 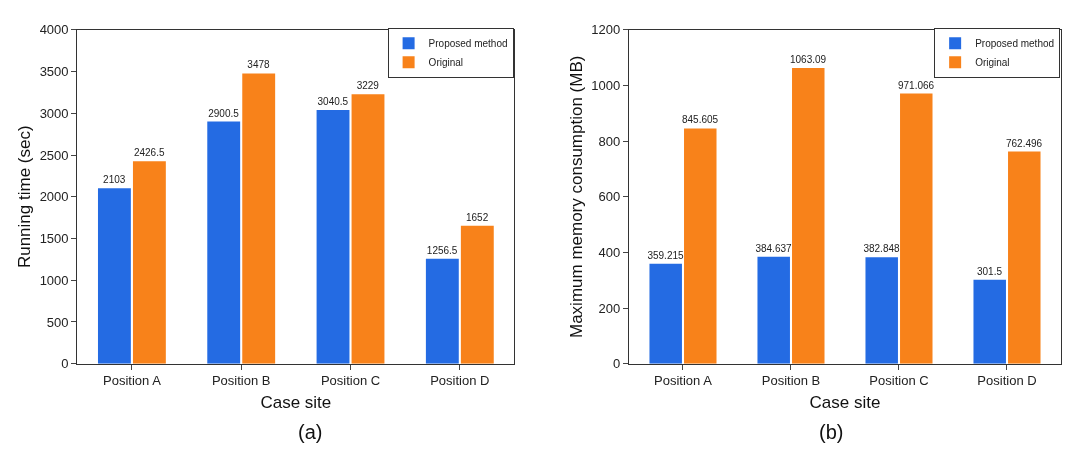 What do you see at coordinates (25, 197) in the screenshot?
I see `y-axis-title: Running time (sec)` at bounding box center [25, 197].